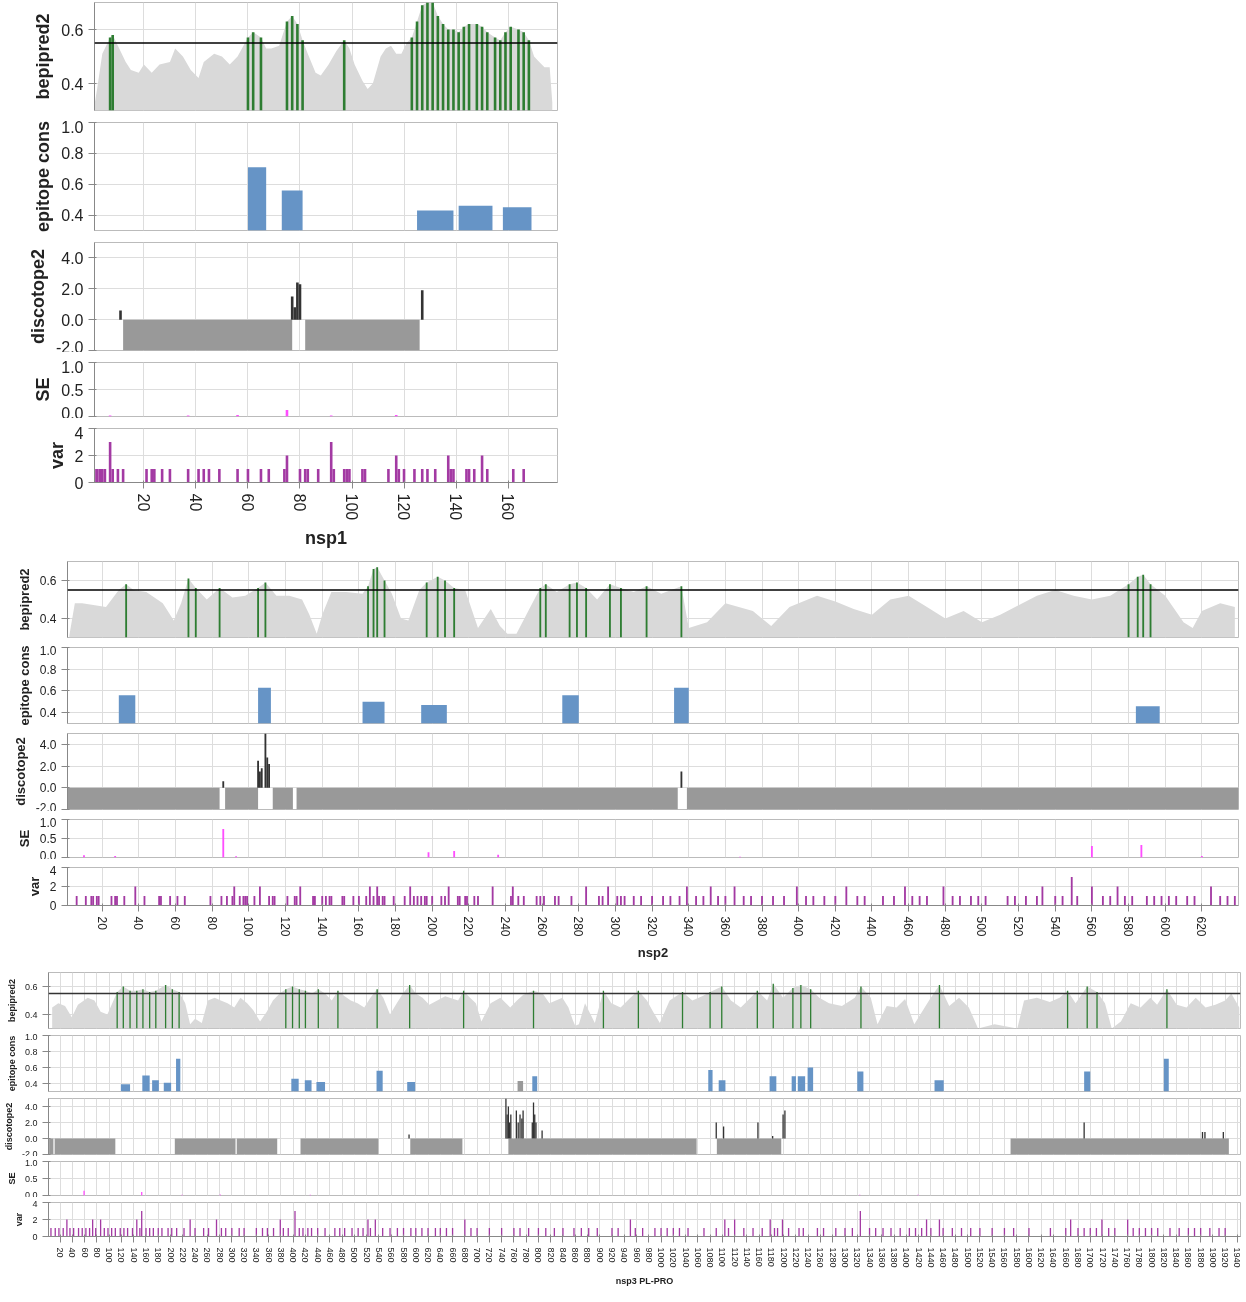 Image resolution: width=1246 pixels, height=1302 pixels. What do you see at coordinates (145, 1255) in the screenshot?
I see `x-tick-label: 160` at bounding box center [145, 1255].